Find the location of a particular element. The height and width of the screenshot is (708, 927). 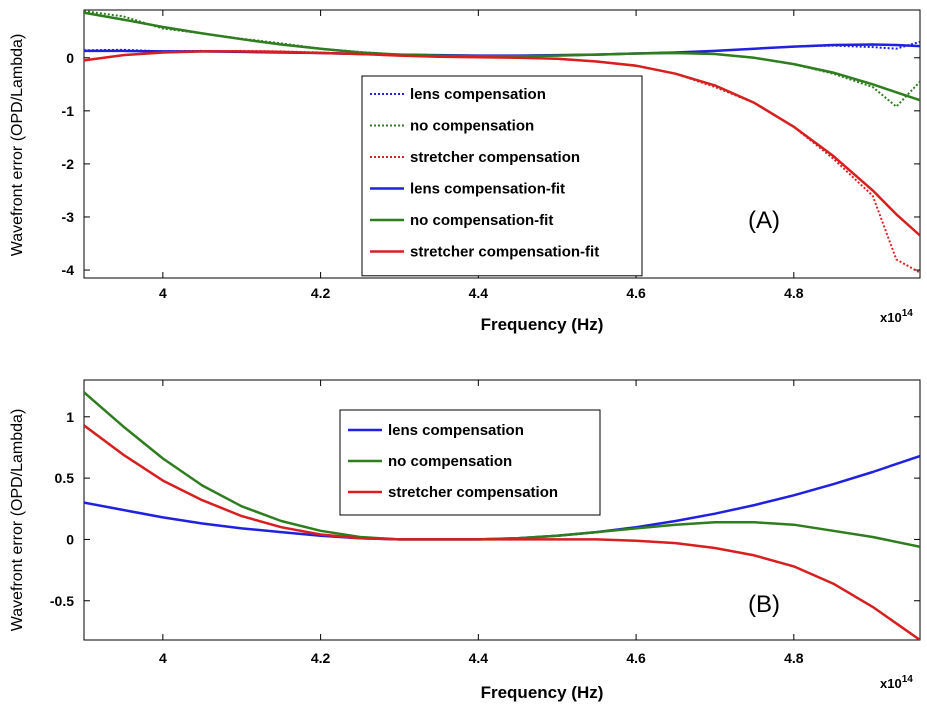

y-tick-label: 0.5 is located at coordinates (65, 478).